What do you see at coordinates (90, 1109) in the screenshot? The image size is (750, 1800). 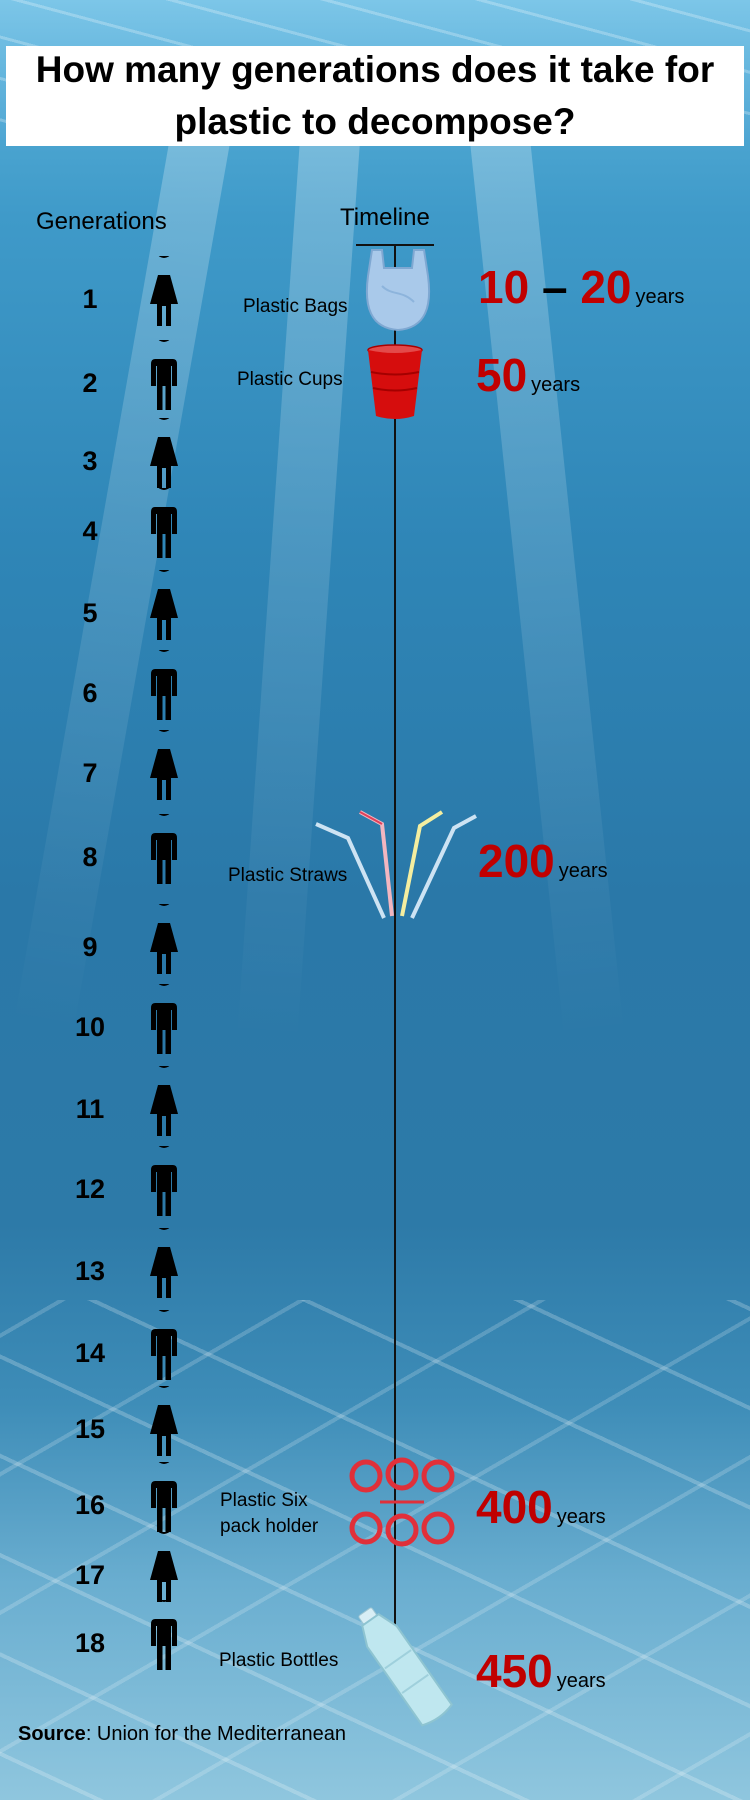 I see `generation-number: 11` at bounding box center [90, 1109].